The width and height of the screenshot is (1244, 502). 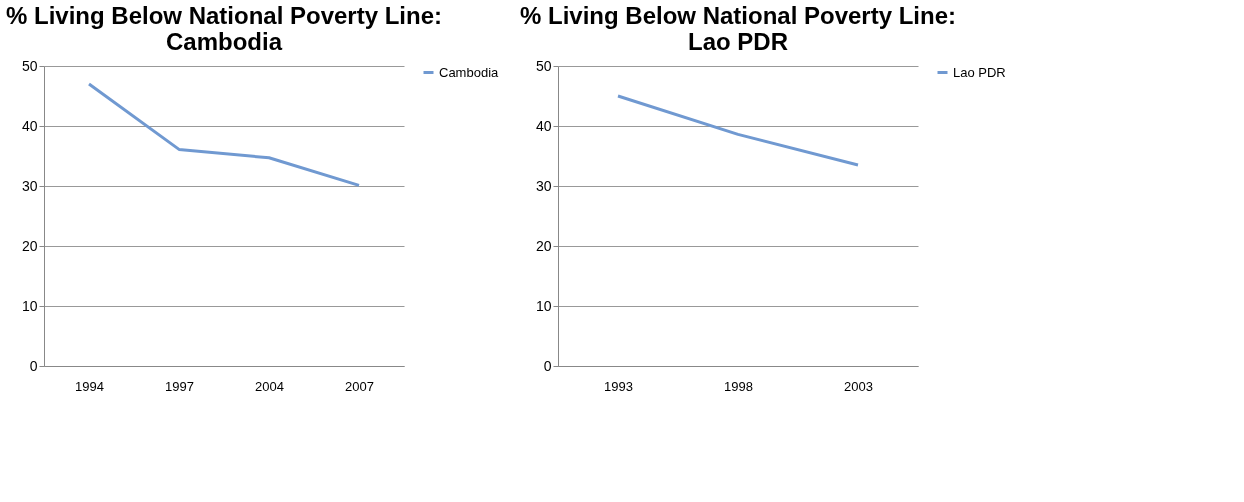 I want to click on x-tick-label: 2004, so click(x=269, y=386).